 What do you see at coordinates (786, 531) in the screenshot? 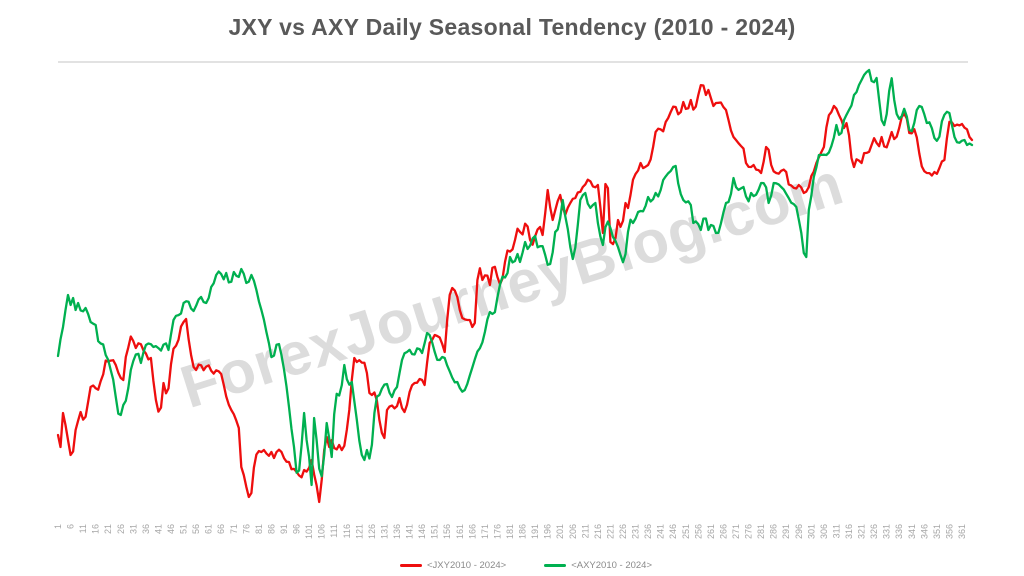
I see `x-tick-label: 291` at bounding box center [786, 531].